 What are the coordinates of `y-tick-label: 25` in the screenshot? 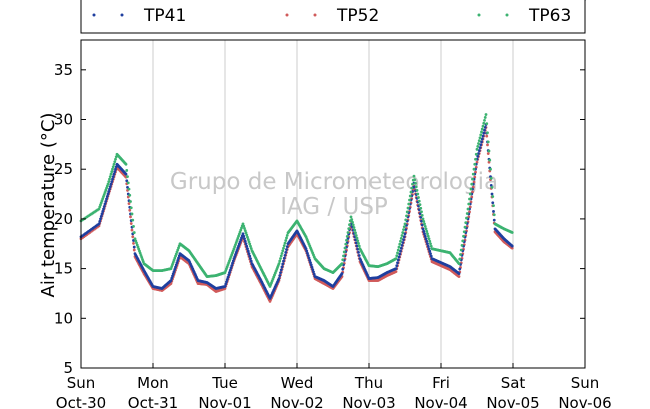 It's located at (63, 169).